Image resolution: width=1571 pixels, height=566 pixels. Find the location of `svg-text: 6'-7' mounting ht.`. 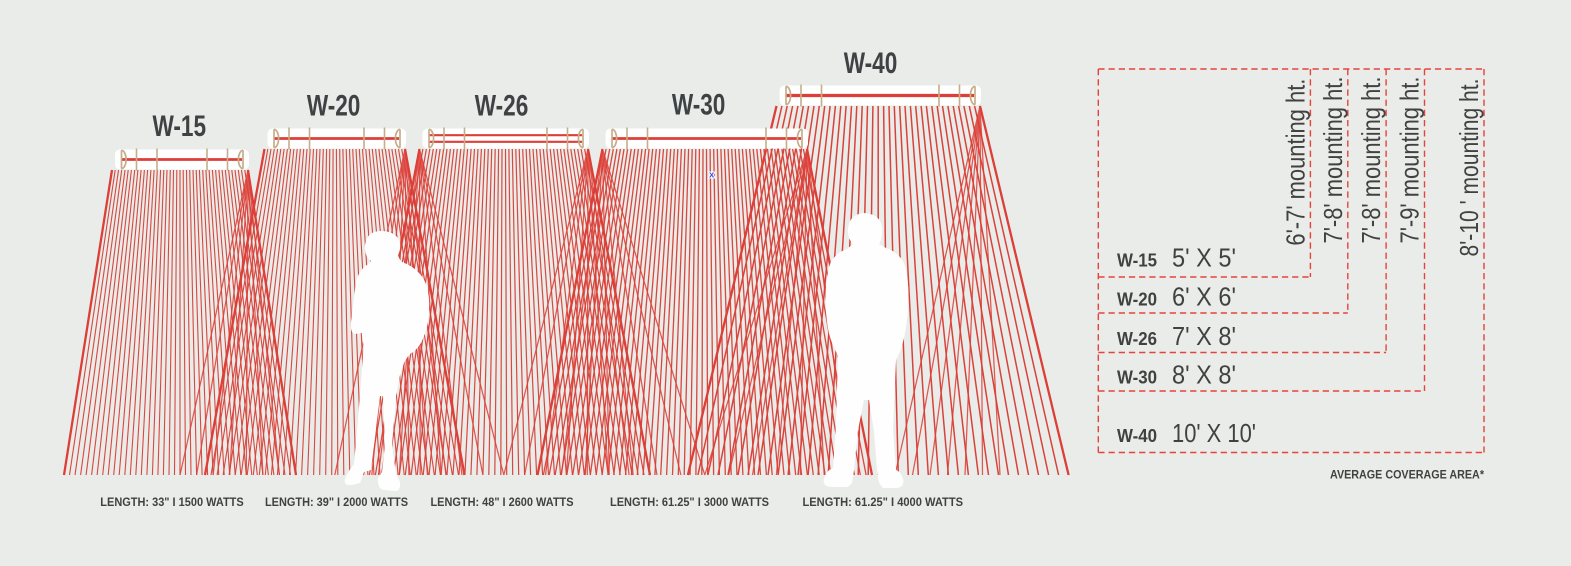

svg-text: 6'-7' mounting ht. is located at coordinates (1295, 162).